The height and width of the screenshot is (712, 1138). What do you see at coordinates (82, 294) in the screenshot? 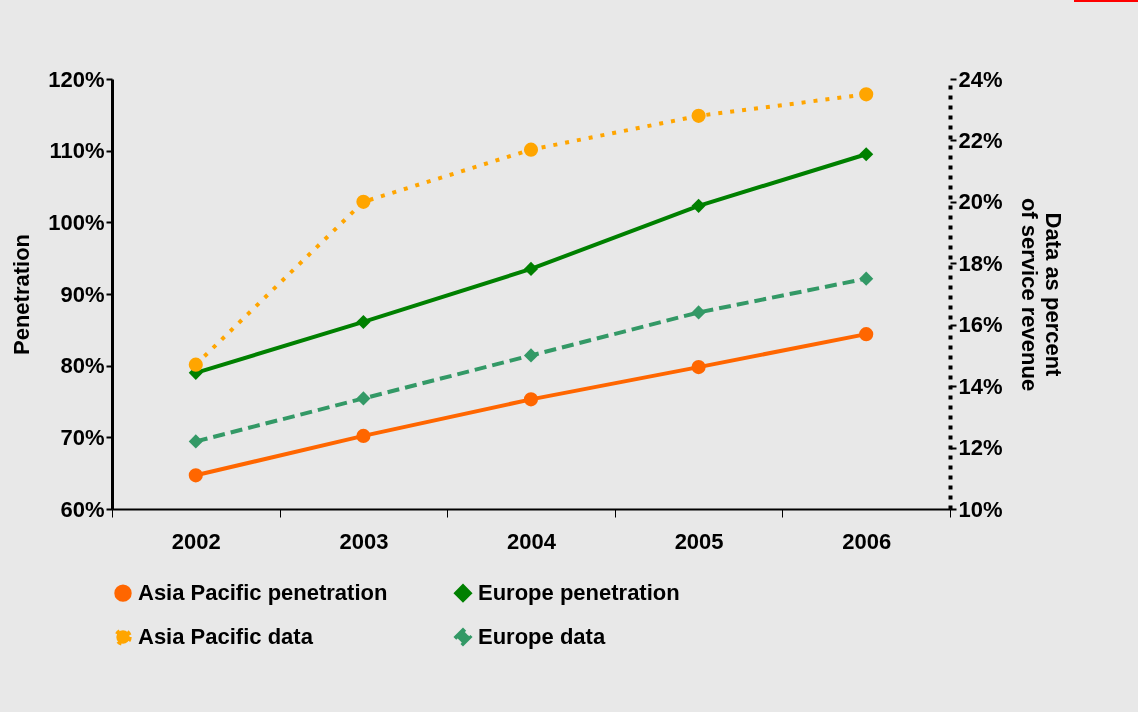
I see `y-tick-label: 90%` at bounding box center [82, 294].